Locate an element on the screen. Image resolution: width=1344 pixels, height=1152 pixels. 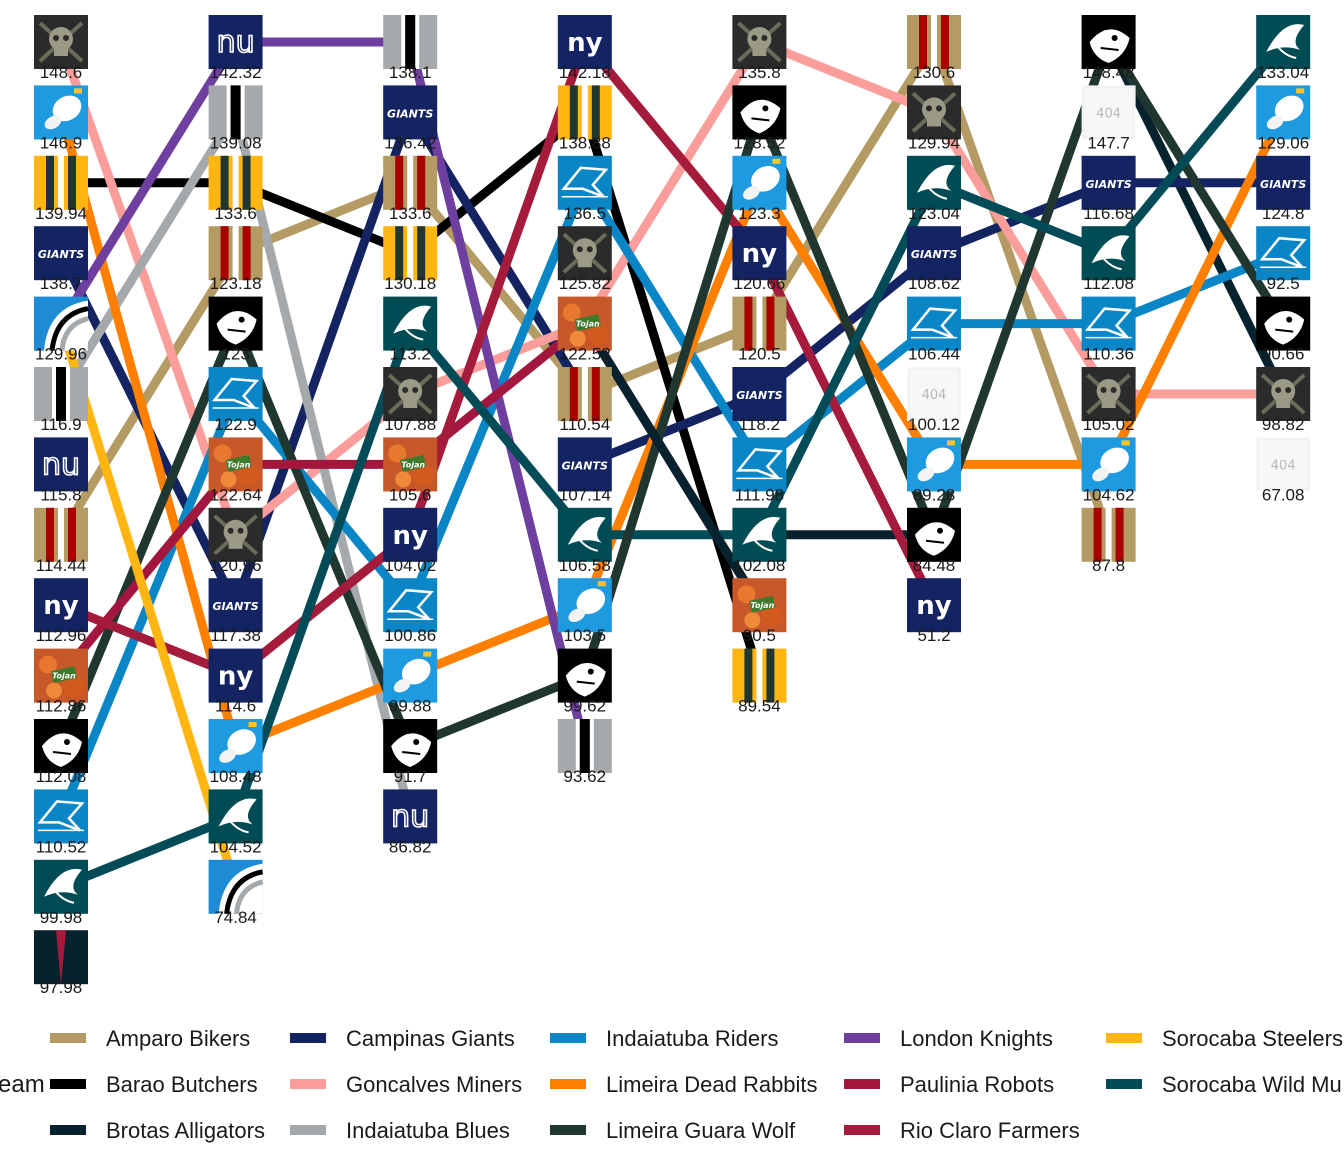
data-point: 123.18 is located at coordinates (235, 259).